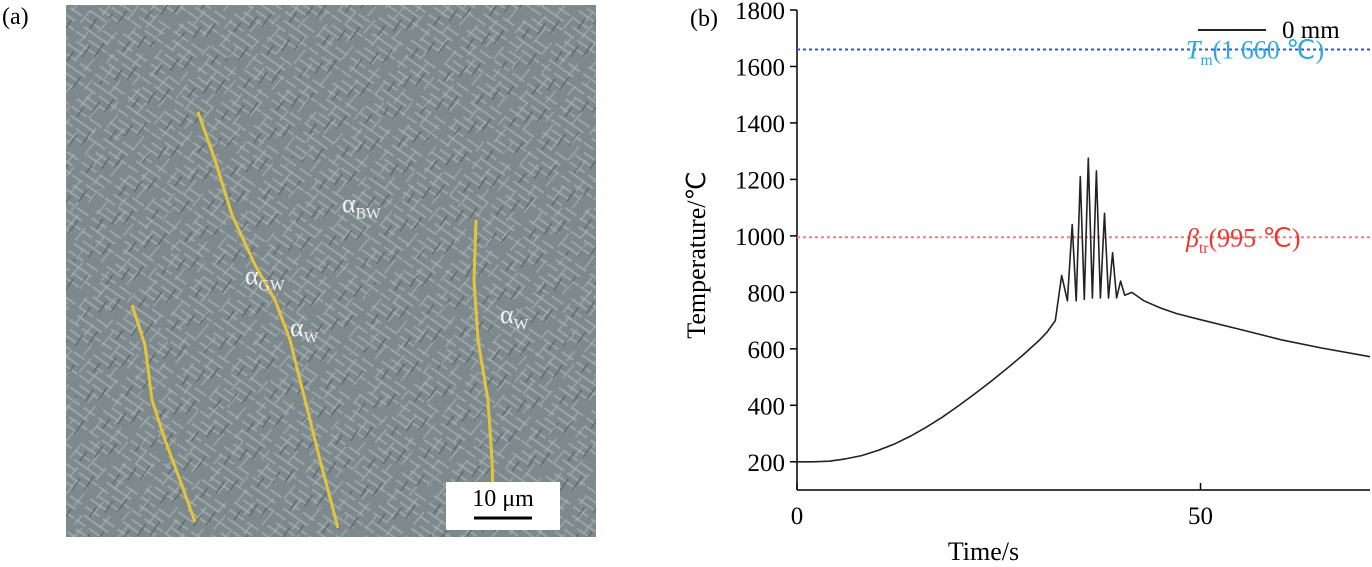 The width and height of the screenshot is (1372, 567). Describe the element at coordinates (760, 237) in the screenshot. I see `y-tick-label: 1000` at that location.